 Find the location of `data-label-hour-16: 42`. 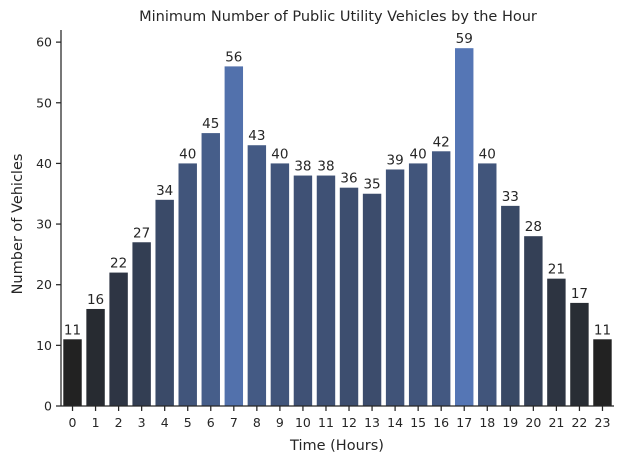

data-label-hour-16: 42 is located at coordinates (441, 142).